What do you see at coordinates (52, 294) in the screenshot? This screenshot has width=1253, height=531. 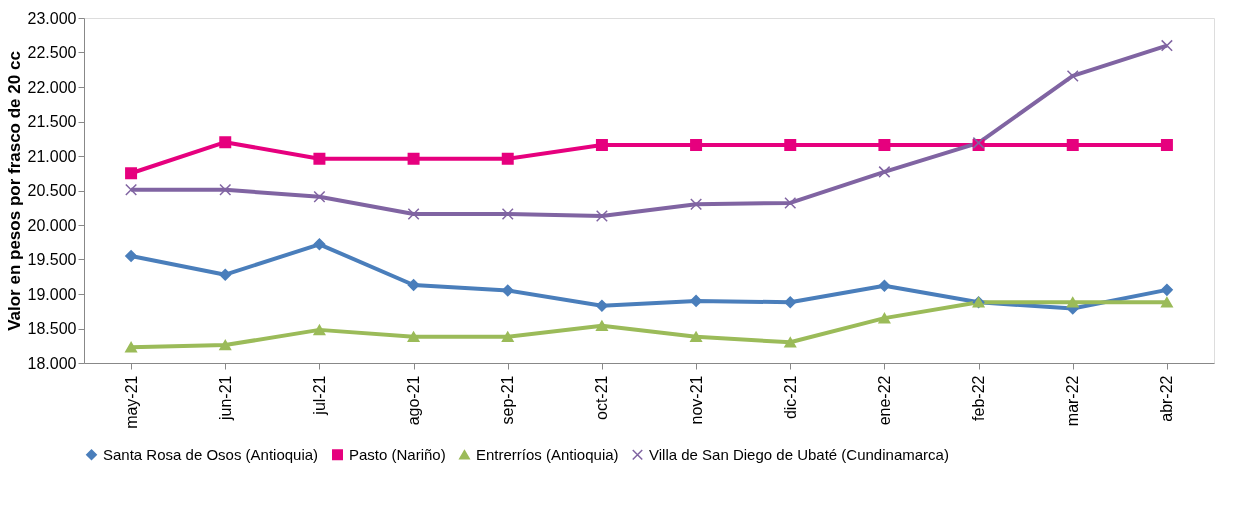 I see `y-tick-label: 19.000` at bounding box center [52, 294].